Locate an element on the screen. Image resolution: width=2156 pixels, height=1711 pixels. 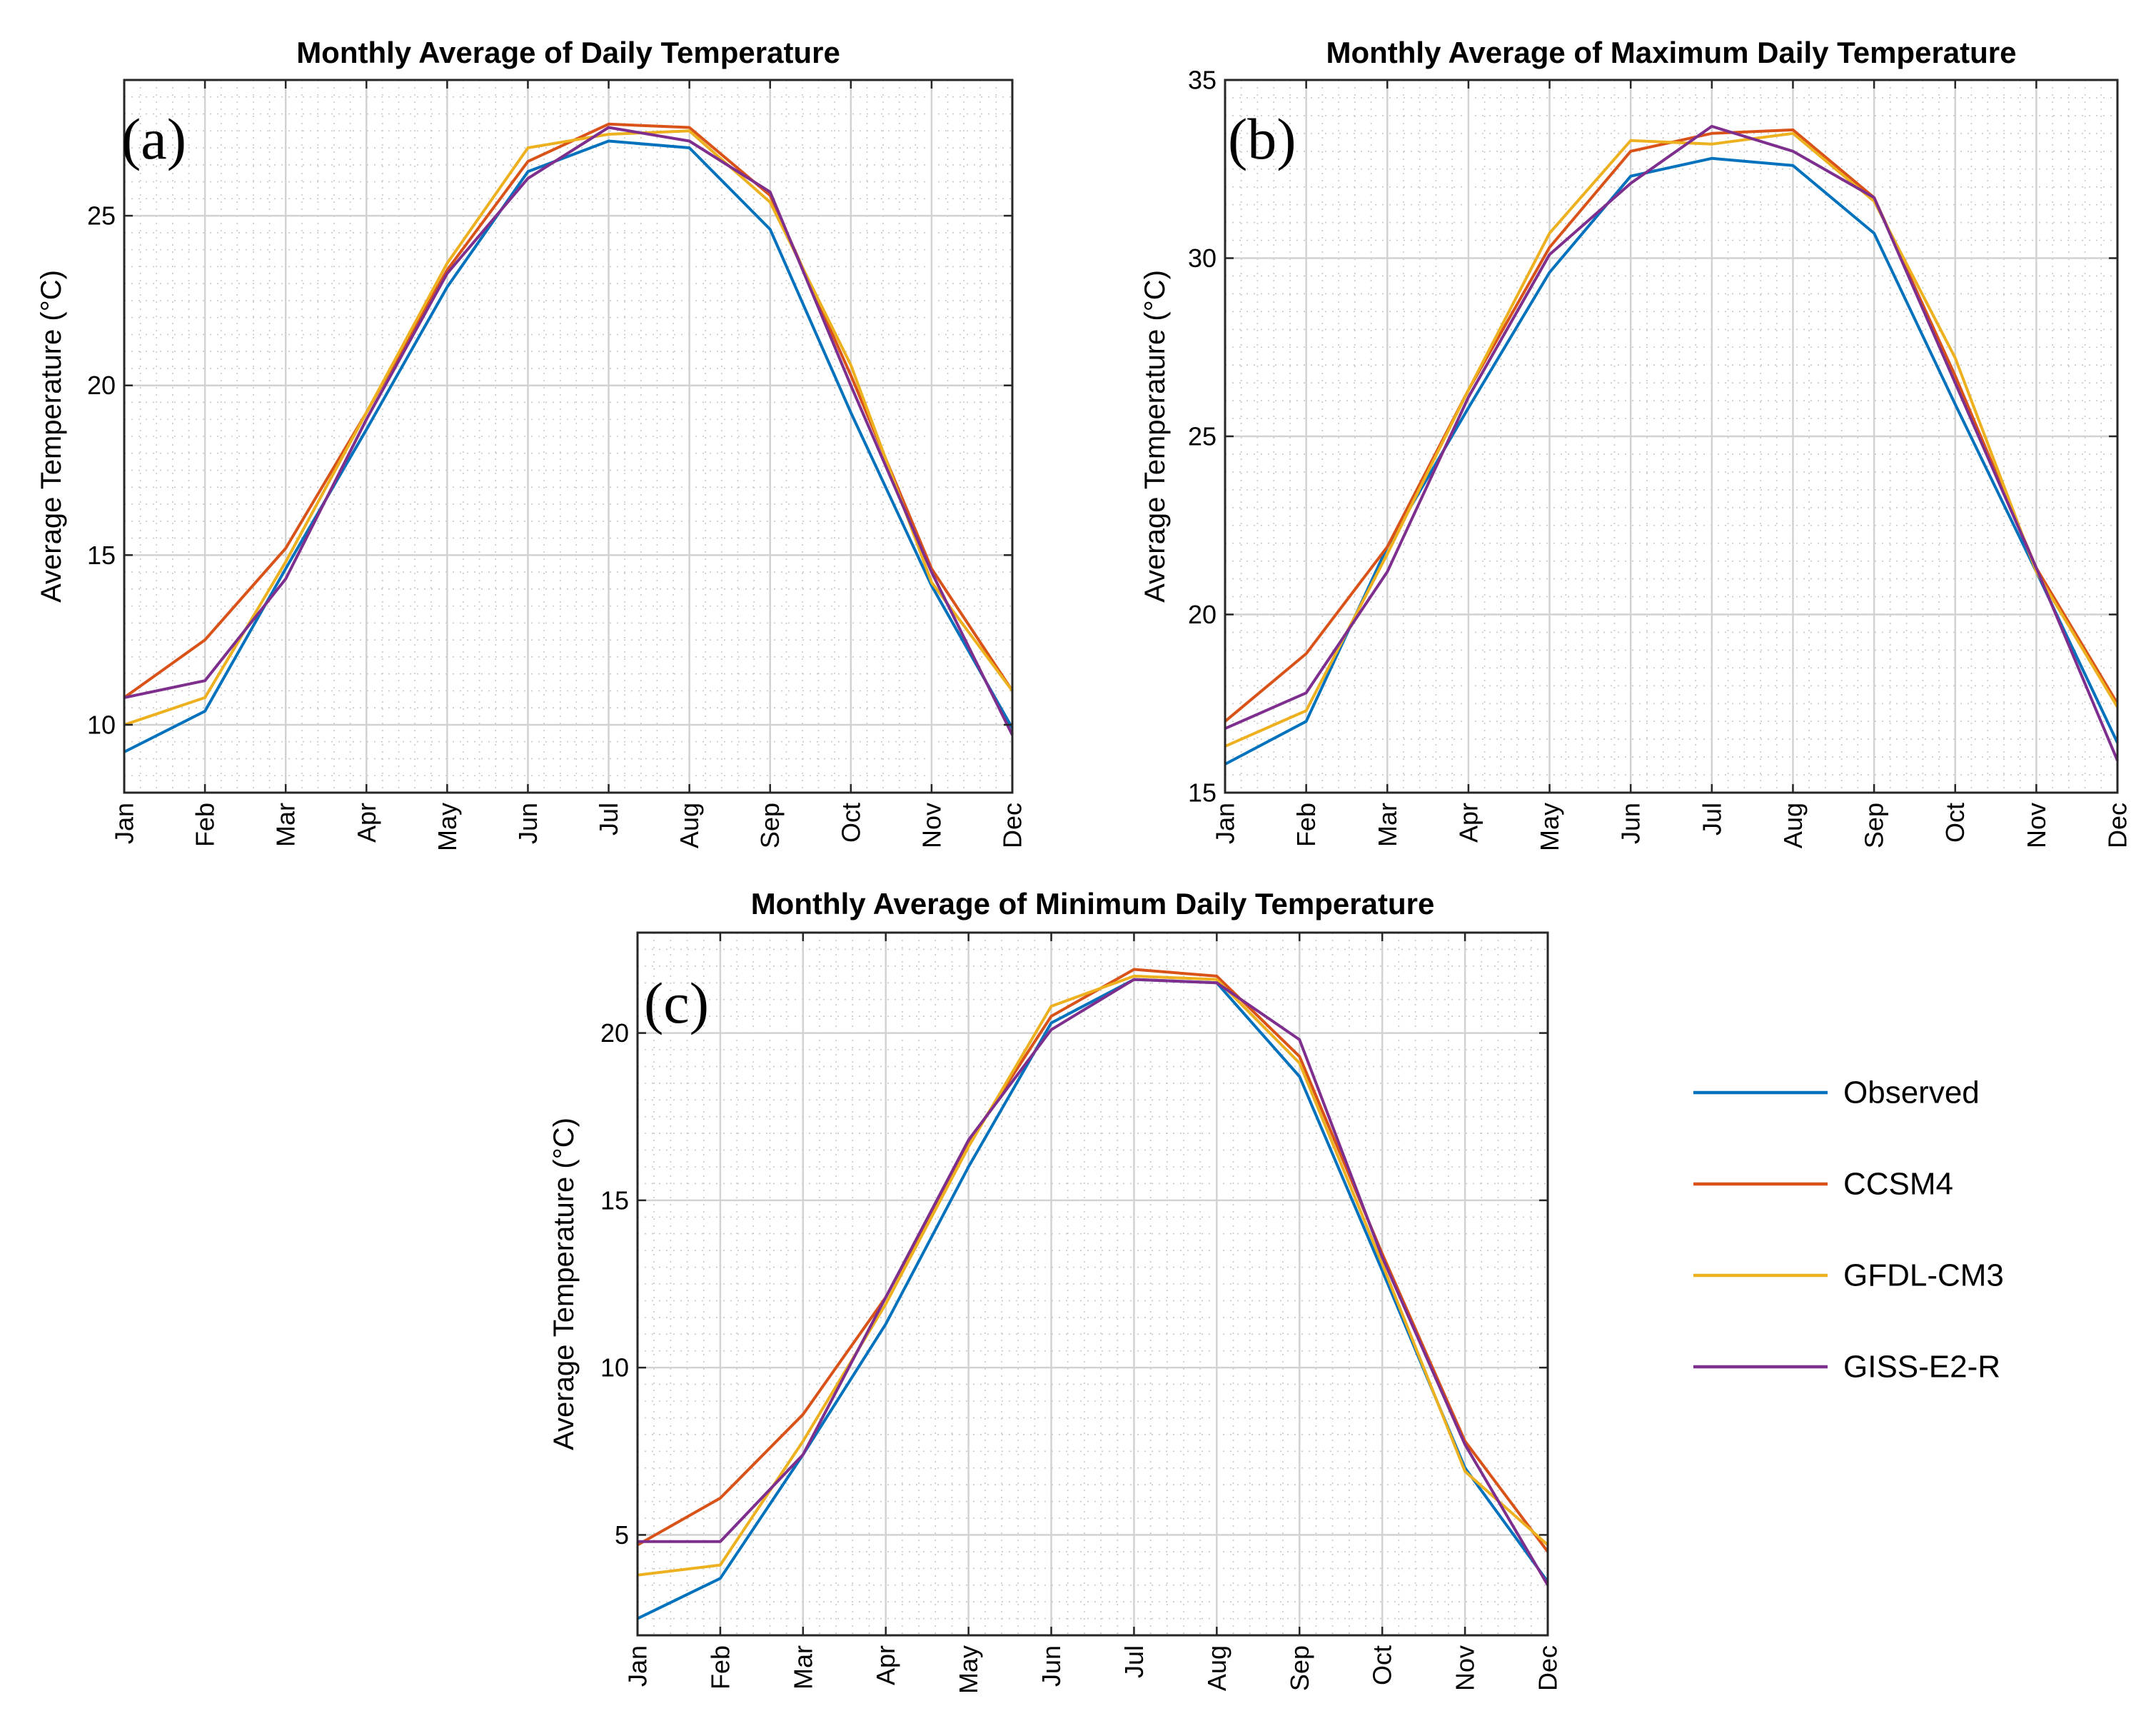
y-tick-label: 5 is located at coordinates (622, 1535).